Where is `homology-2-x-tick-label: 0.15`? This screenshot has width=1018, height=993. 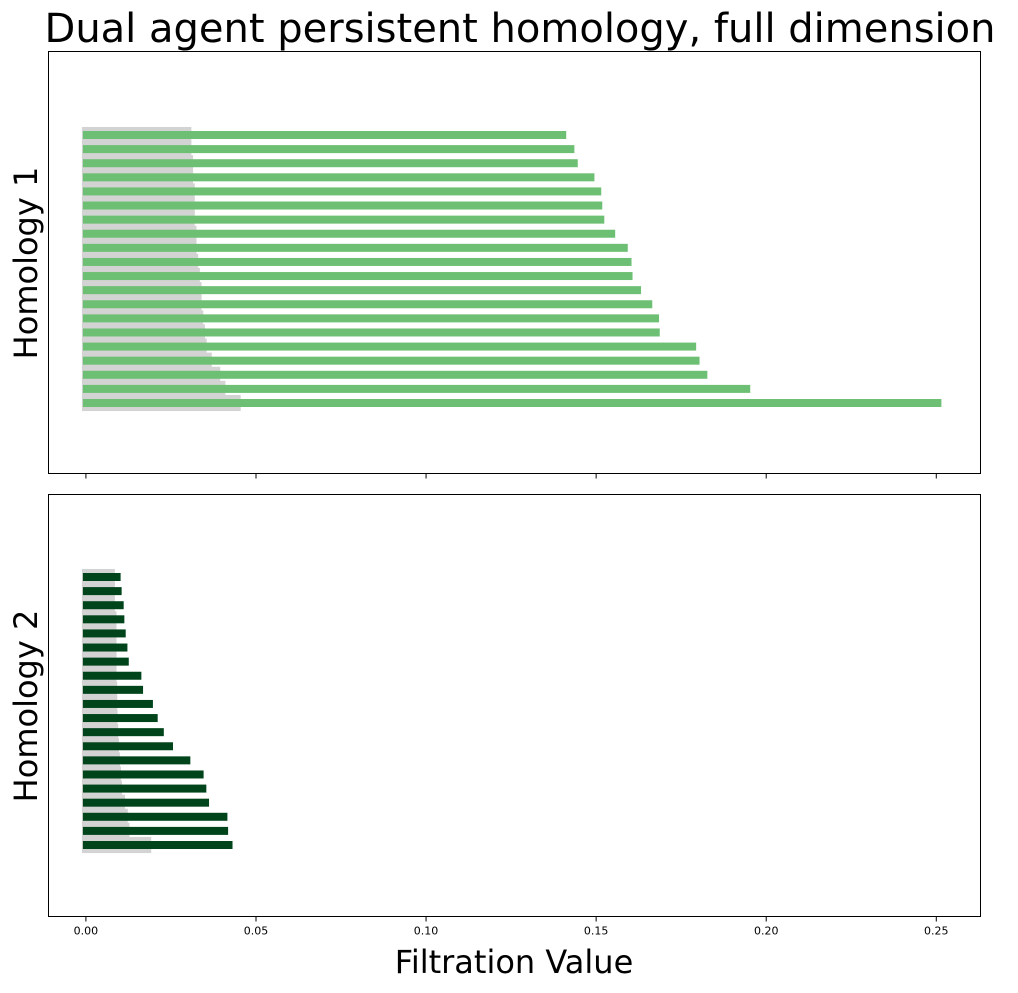 homology-2-x-tick-label: 0.15 is located at coordinates (596, 931).